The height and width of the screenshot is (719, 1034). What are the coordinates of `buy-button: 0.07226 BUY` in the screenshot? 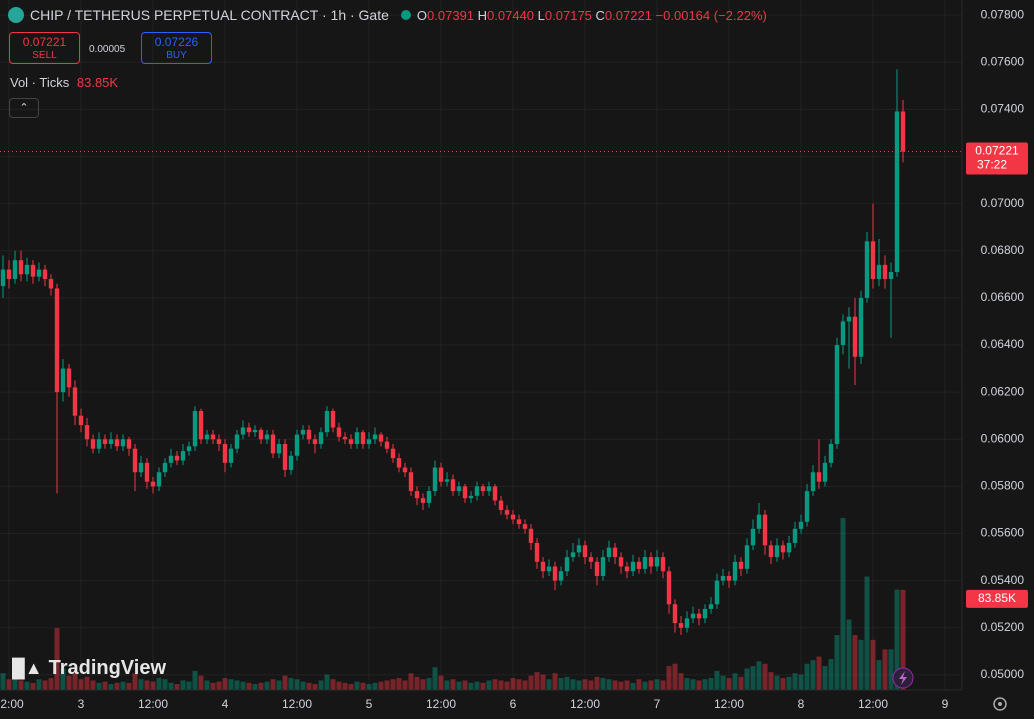 It's located at (176, 48).